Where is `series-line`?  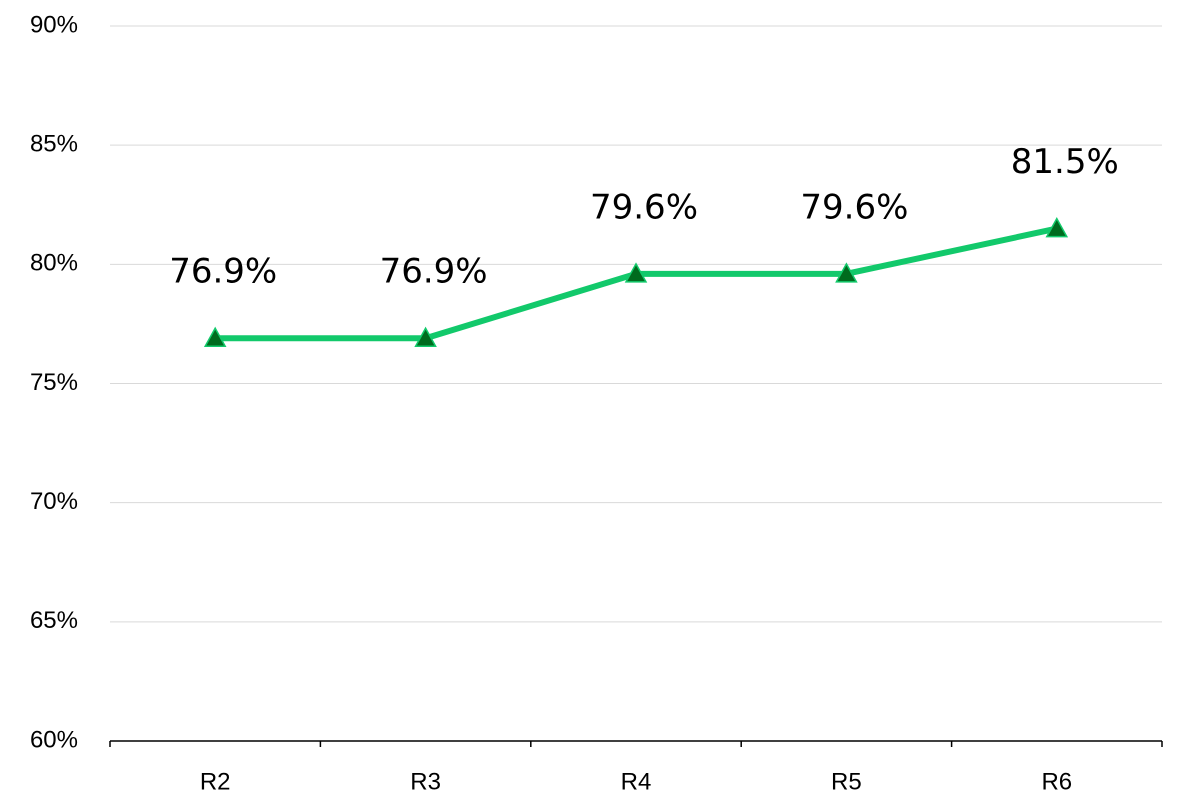 series-line is located at coordinates (636, 283).